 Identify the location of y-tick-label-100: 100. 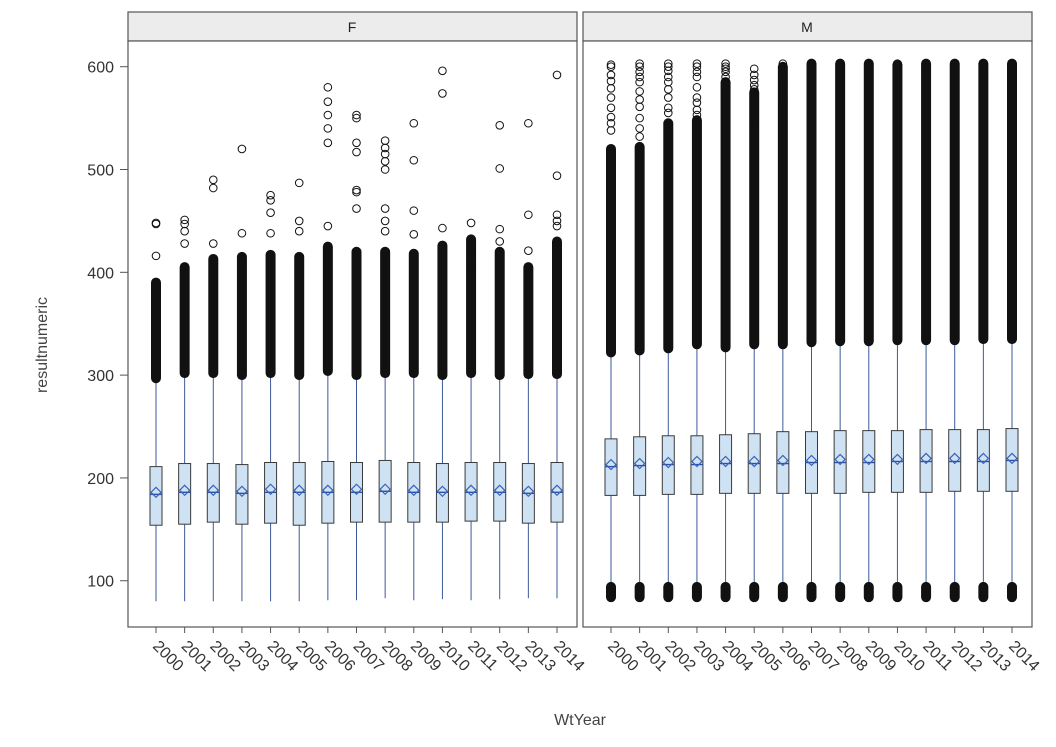
(100, 582).